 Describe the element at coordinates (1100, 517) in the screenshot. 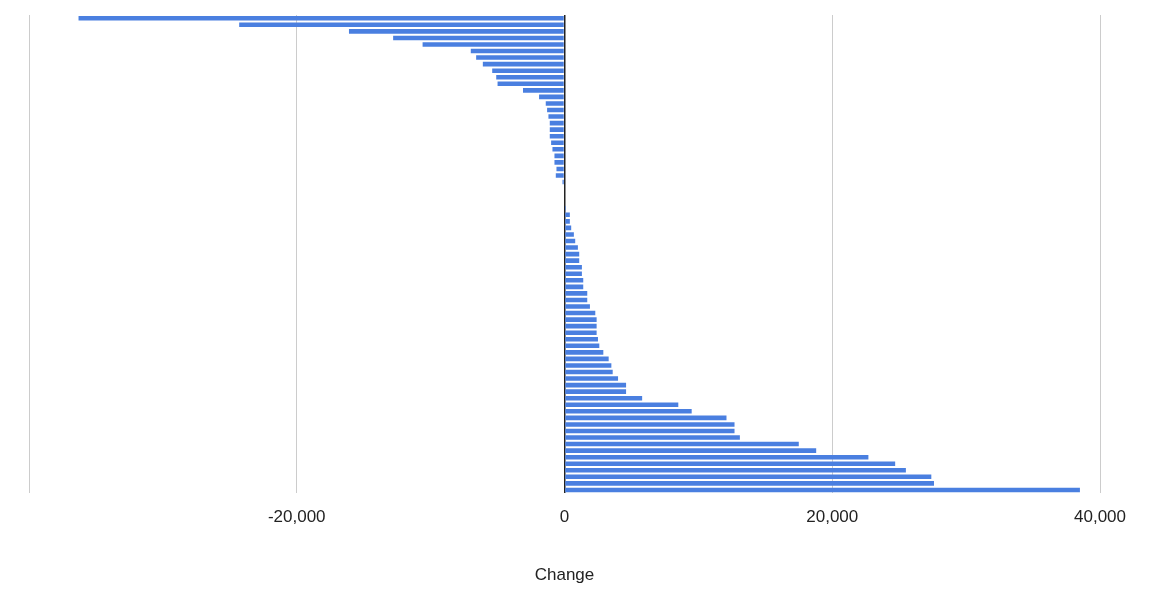

I see `x-tick-label: 40,000` at that location.